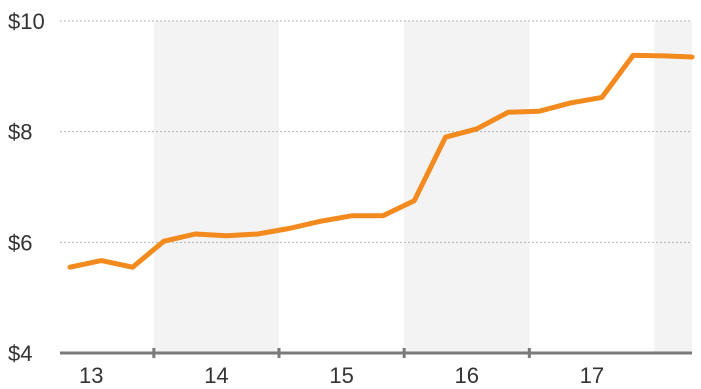  Describe the element at coordinates (26, 187) in the screenshot. I see `y-tick-labels: $4 $6 $8 $10` at that location.